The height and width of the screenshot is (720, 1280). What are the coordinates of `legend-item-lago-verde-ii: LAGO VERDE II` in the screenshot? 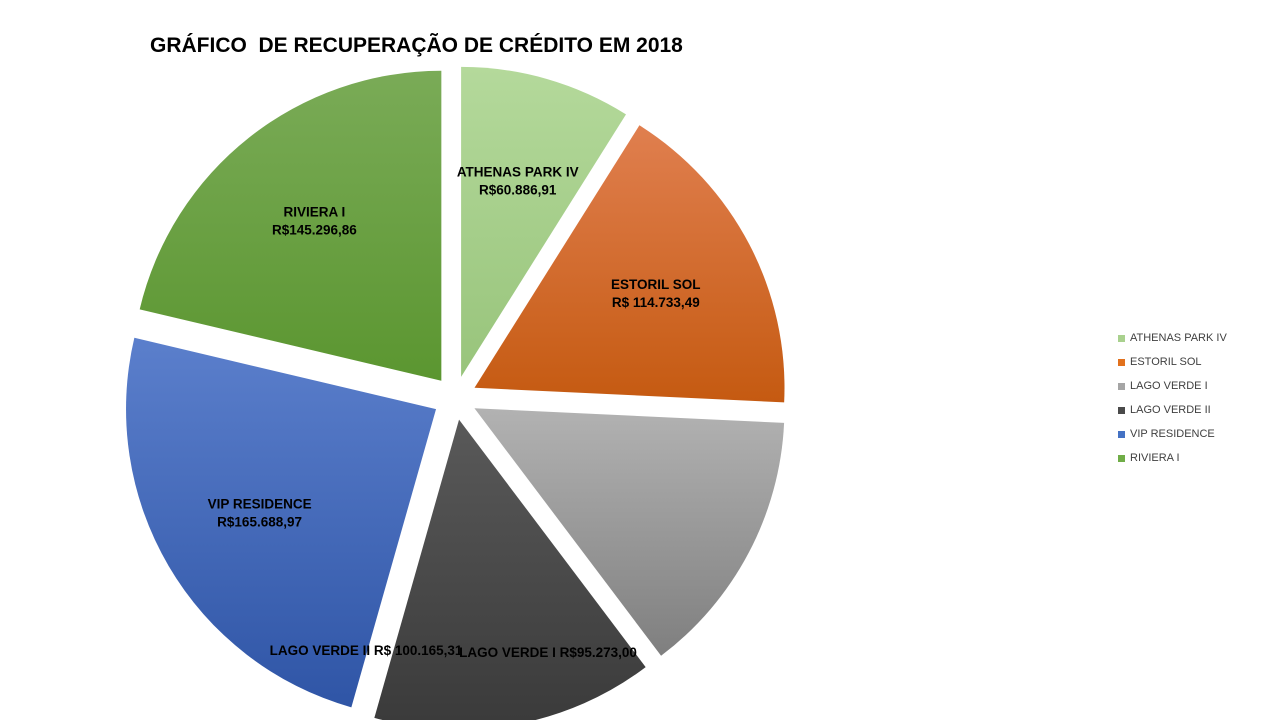 It's located at (1172, 410).